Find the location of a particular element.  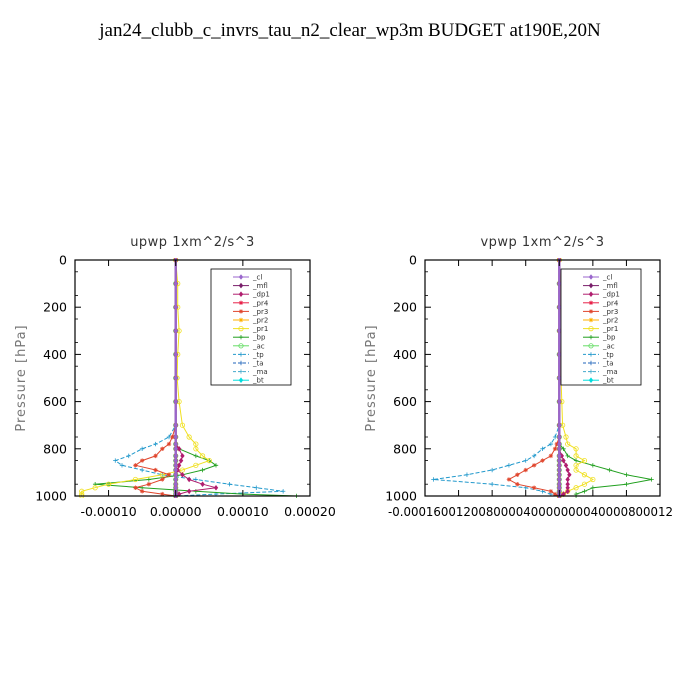

series-line-tp is located at coordinates (199, 378).